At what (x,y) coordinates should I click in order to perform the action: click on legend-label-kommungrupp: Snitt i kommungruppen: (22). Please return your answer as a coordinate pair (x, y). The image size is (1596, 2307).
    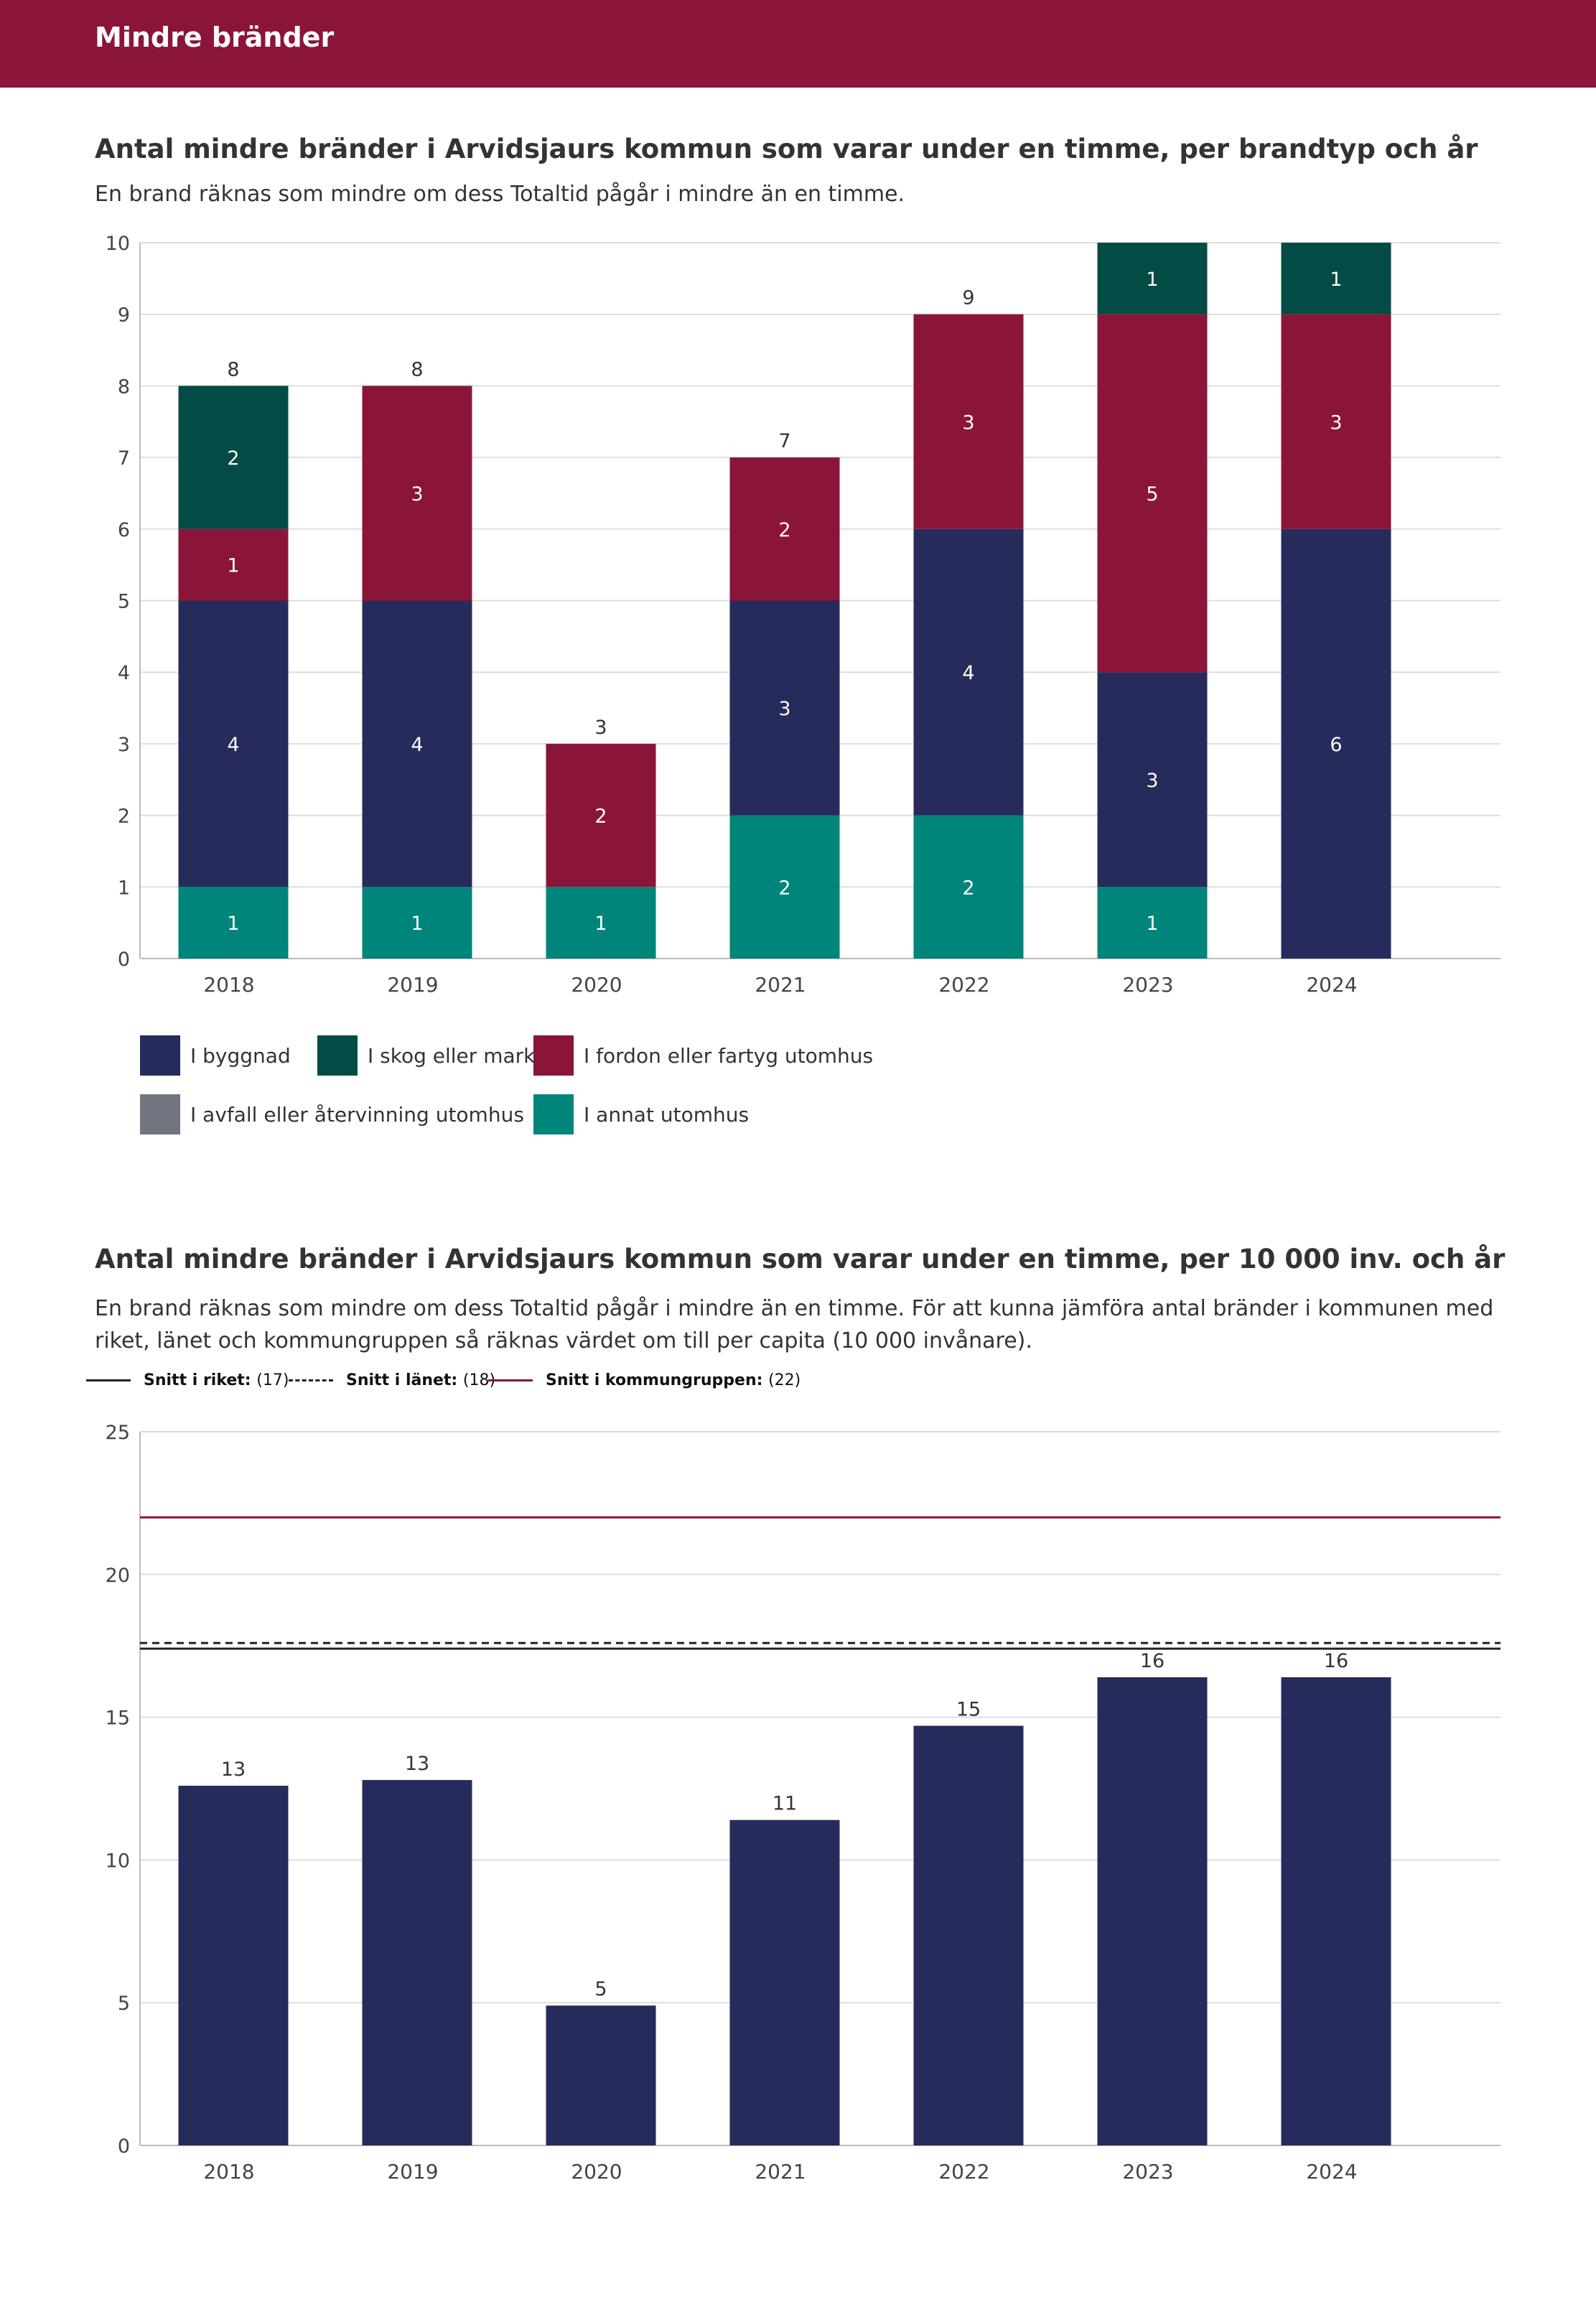
    Looking at the image, I should click on (673, 1380).